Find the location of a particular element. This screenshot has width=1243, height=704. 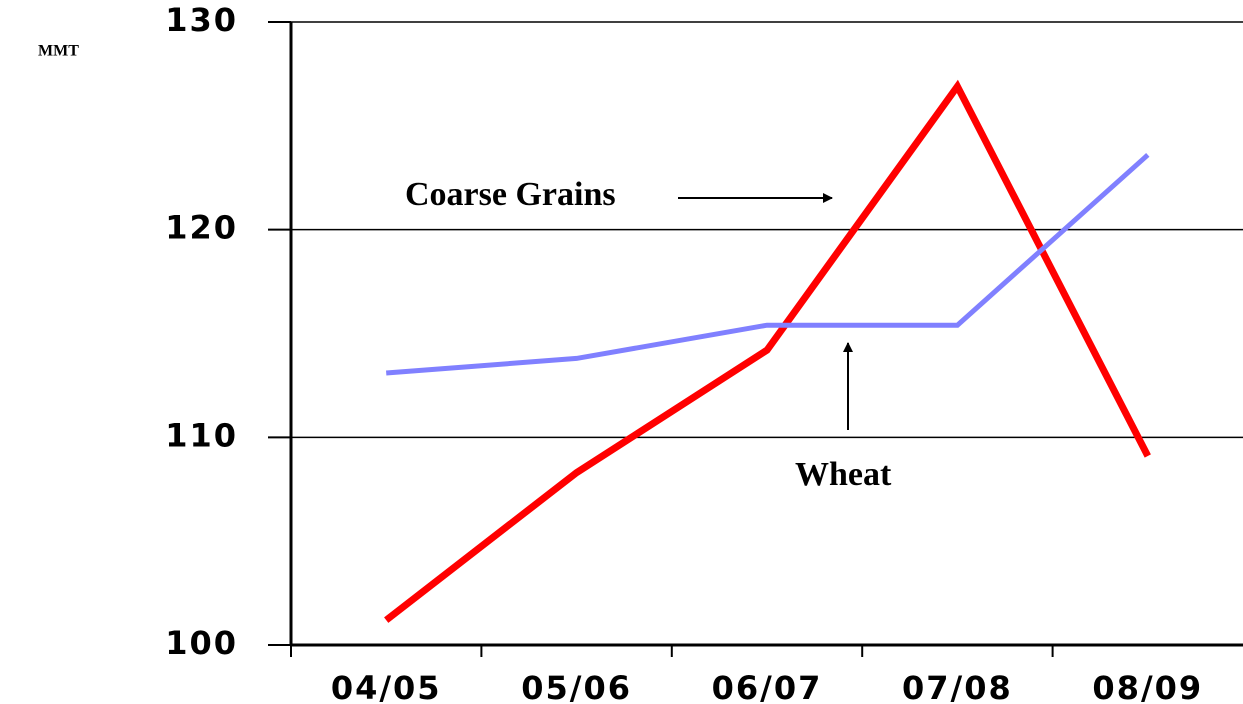

y-axis-label: MMT is located at coordinates (58, 51).